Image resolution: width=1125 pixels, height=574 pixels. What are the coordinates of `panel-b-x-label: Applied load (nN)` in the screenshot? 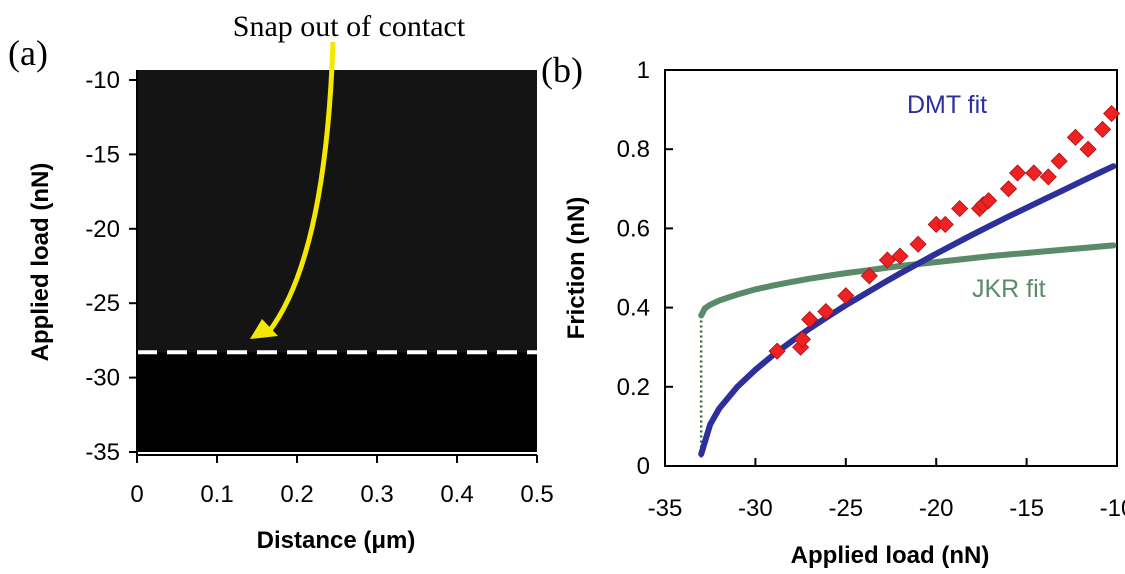 It's located at (890, 555).